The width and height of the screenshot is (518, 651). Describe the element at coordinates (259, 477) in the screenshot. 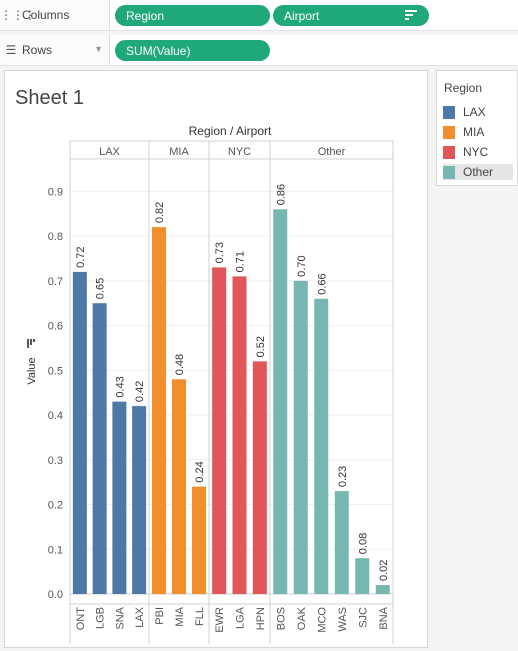

I see `bar-hpn` at that location.